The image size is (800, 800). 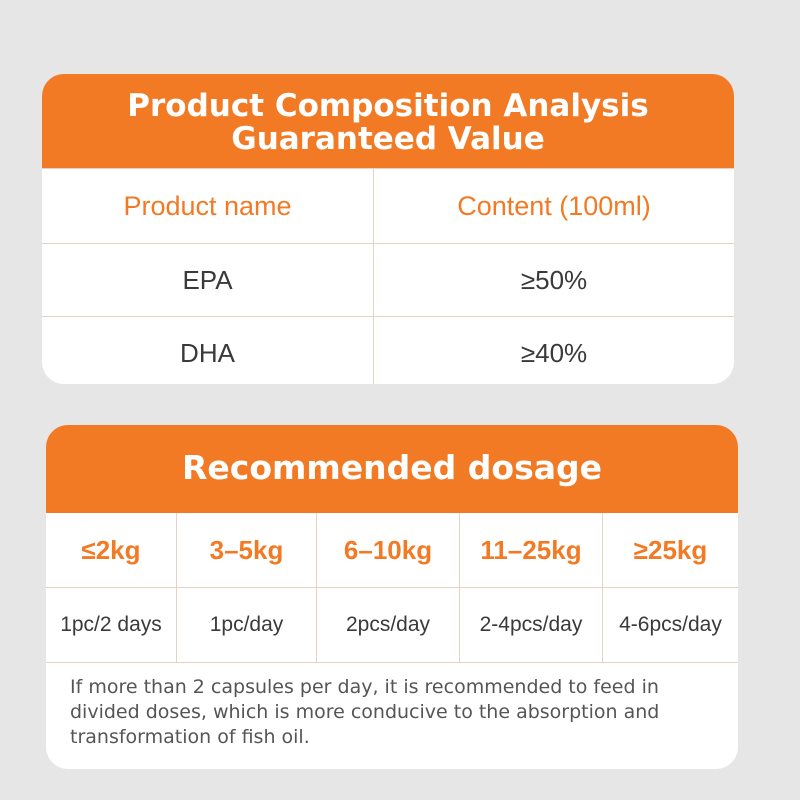 What do you see at coordinates (208, 350) in the screenshot?
I see `product-name-cell: DHA` at bounding box center [208, 350].